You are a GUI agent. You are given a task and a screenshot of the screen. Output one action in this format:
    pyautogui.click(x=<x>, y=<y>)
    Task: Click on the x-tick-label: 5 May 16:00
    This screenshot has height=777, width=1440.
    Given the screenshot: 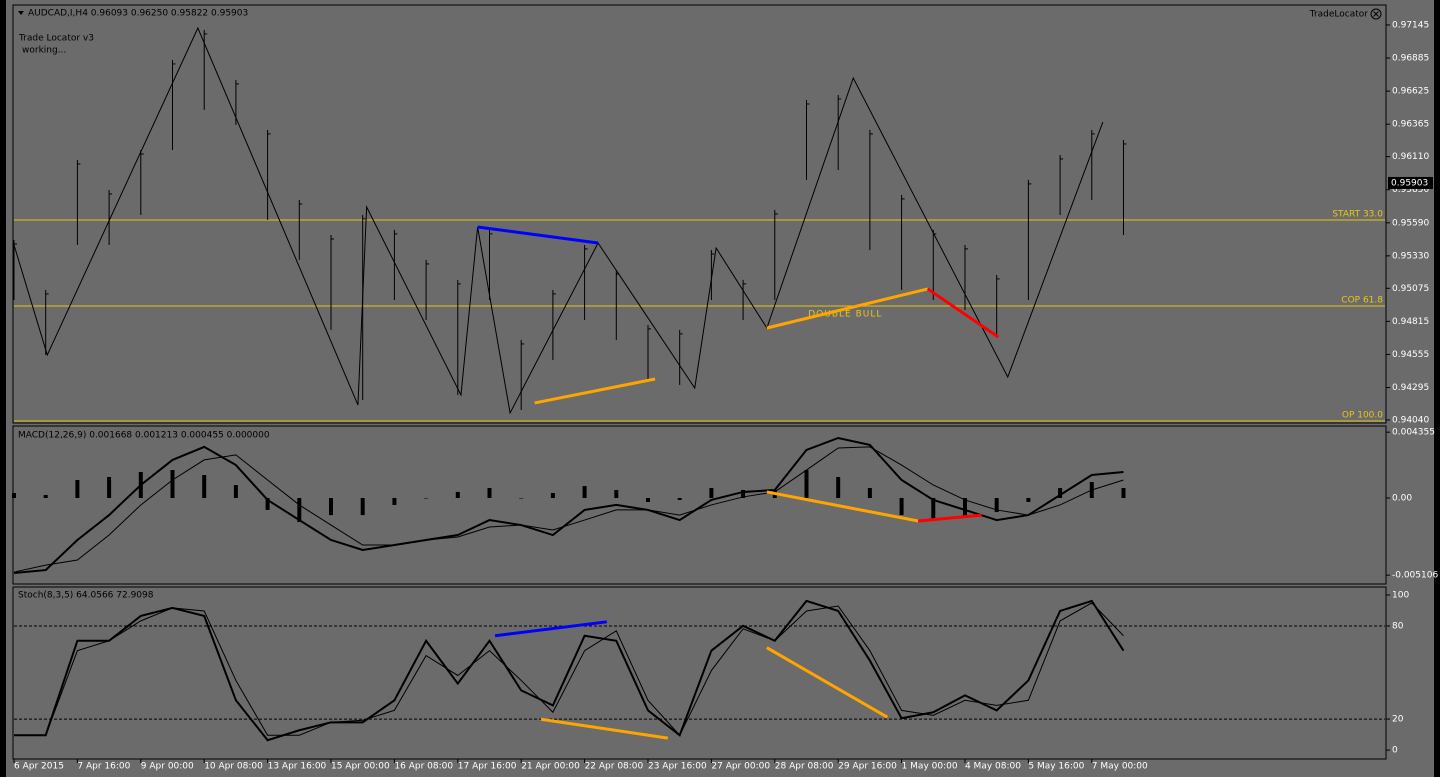 What is the action you would take?
    pyautogui.click(x=1056, y=767)
    